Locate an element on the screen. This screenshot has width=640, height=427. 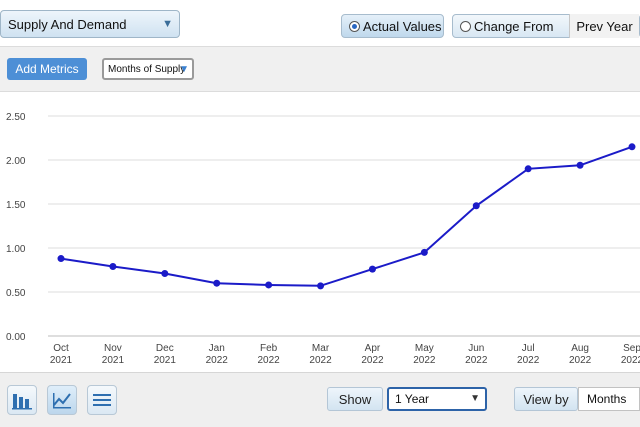
x-tick-month: Jun is located at coordinates (476, 348).